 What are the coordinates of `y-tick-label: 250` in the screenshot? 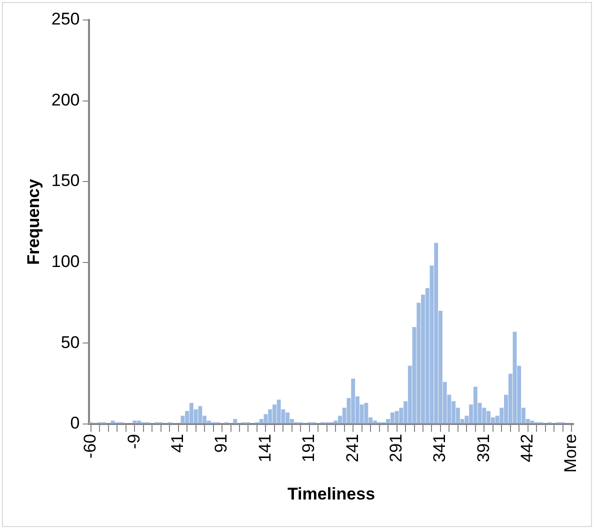 It's located at (65, 19).